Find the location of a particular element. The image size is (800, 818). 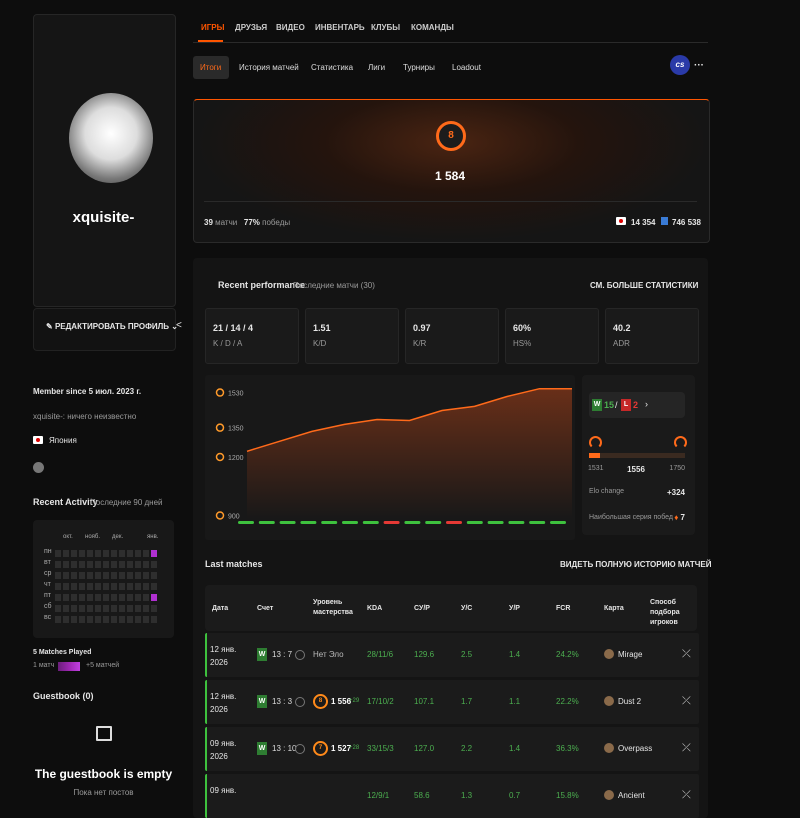

sub-tab: Лиги is located at coordinates (377, 67).